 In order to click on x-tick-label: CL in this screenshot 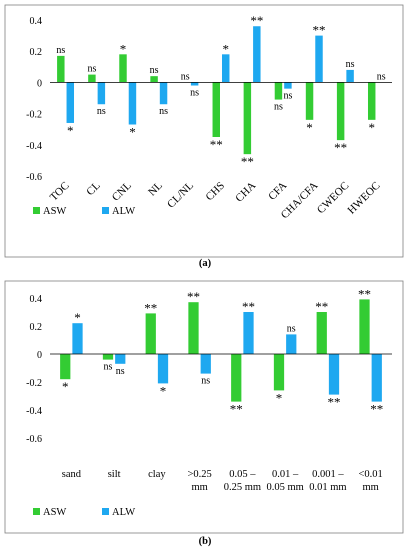, I will do `click(93, 188)`.